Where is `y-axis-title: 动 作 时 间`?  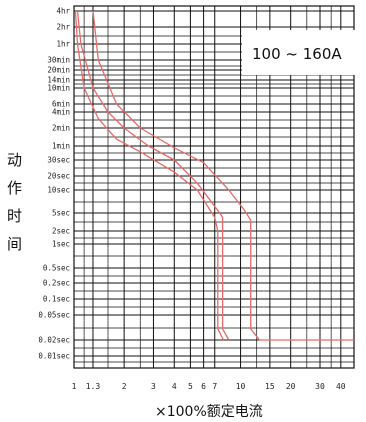 y-axis-title: 动 作 时 间 is located at coordinates (14, 202).